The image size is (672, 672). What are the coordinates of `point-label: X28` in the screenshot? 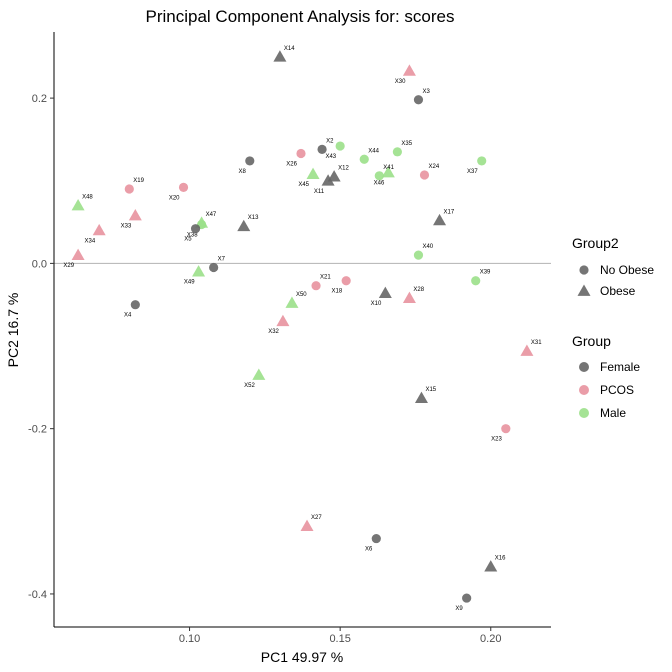 It's located at (418, 290).